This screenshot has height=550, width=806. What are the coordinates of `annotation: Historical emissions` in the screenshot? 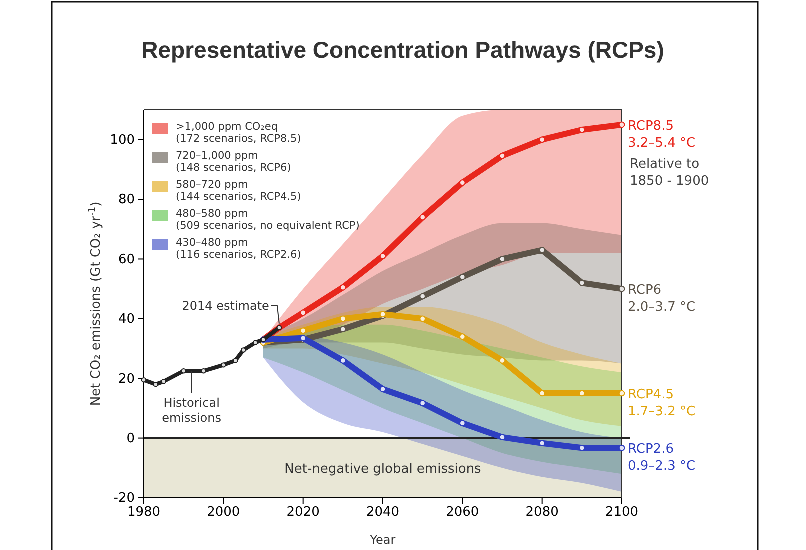 It's located at (192, 411).